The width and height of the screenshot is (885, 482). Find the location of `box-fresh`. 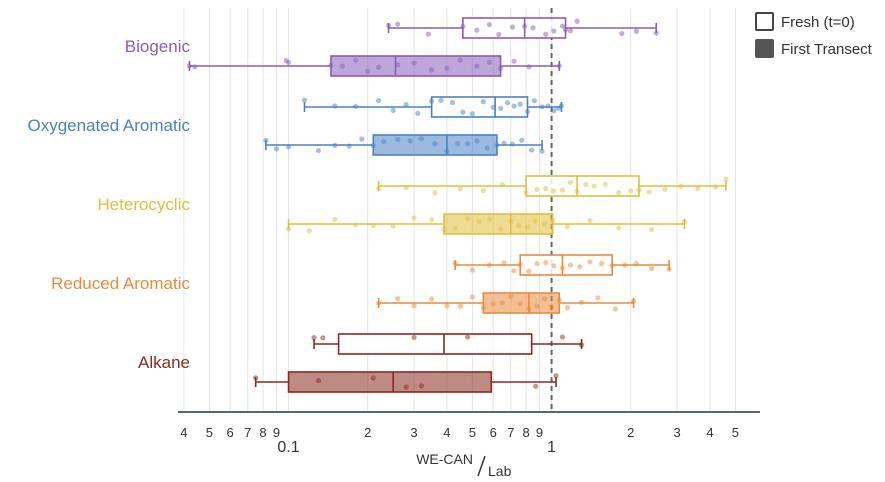

box-fresh is located at coordinates (448, 344).